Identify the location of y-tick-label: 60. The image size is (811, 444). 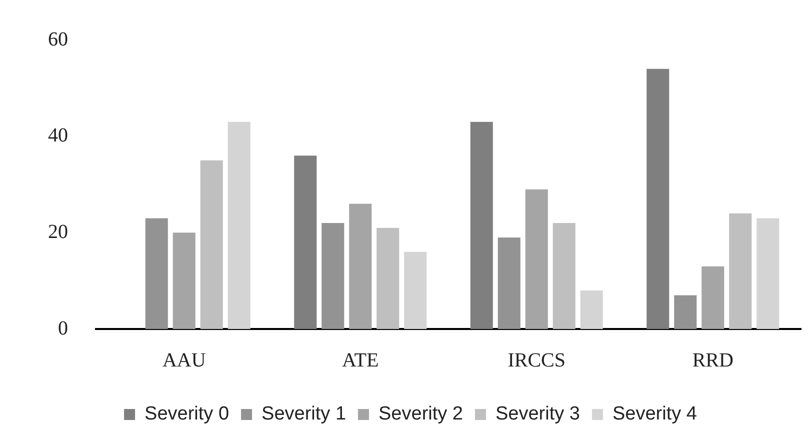
(58, 39).